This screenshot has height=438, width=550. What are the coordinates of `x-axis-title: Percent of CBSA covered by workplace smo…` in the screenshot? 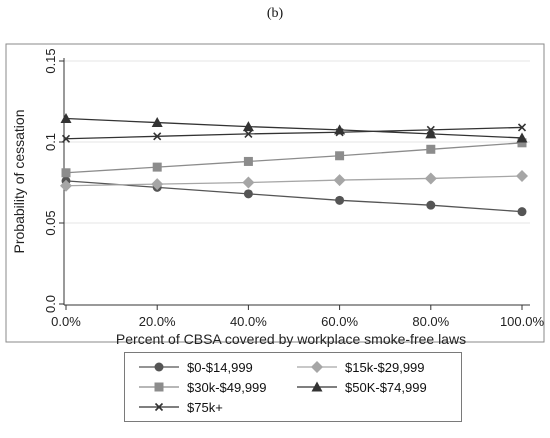 It's located at (291, 339).